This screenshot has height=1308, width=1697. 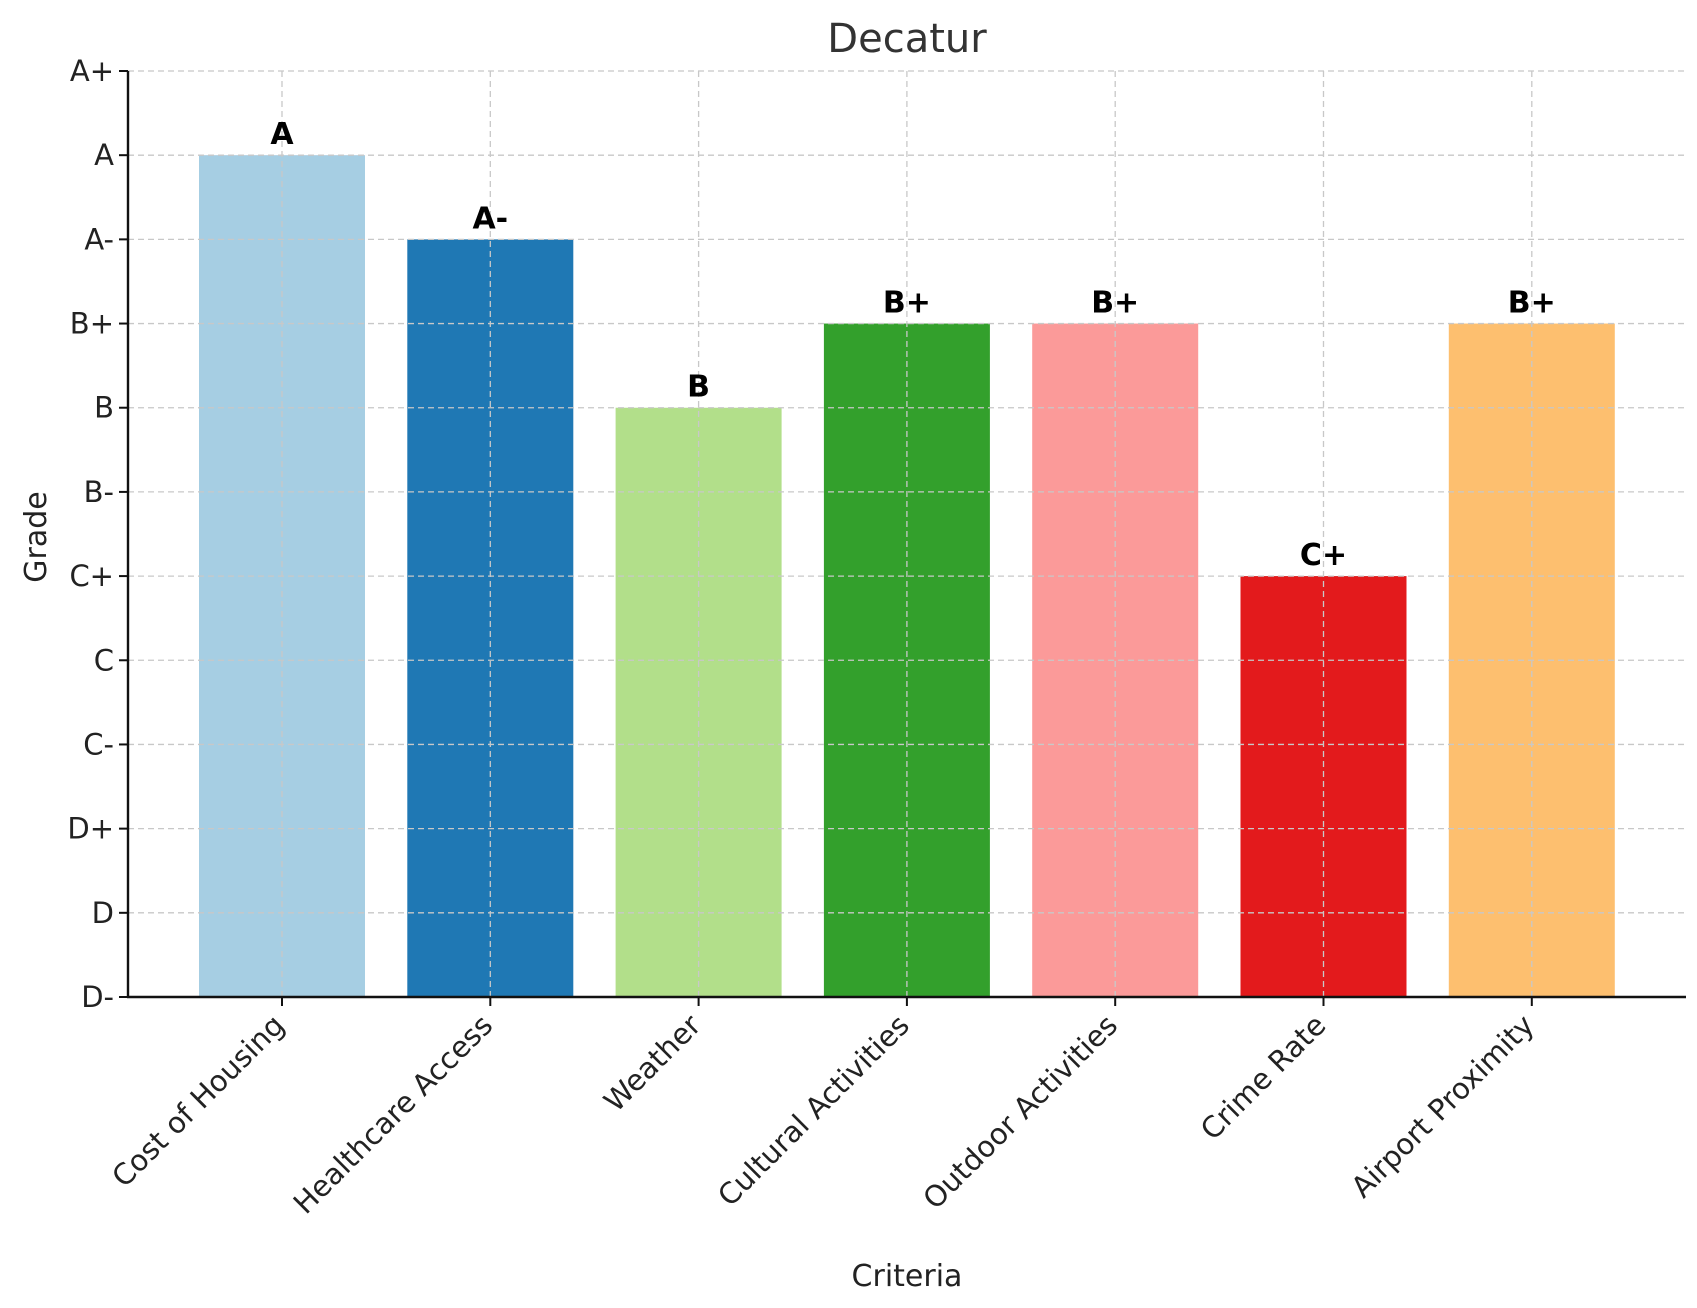 I want to click on bar-value-label: A, so click(x=282, y=134).